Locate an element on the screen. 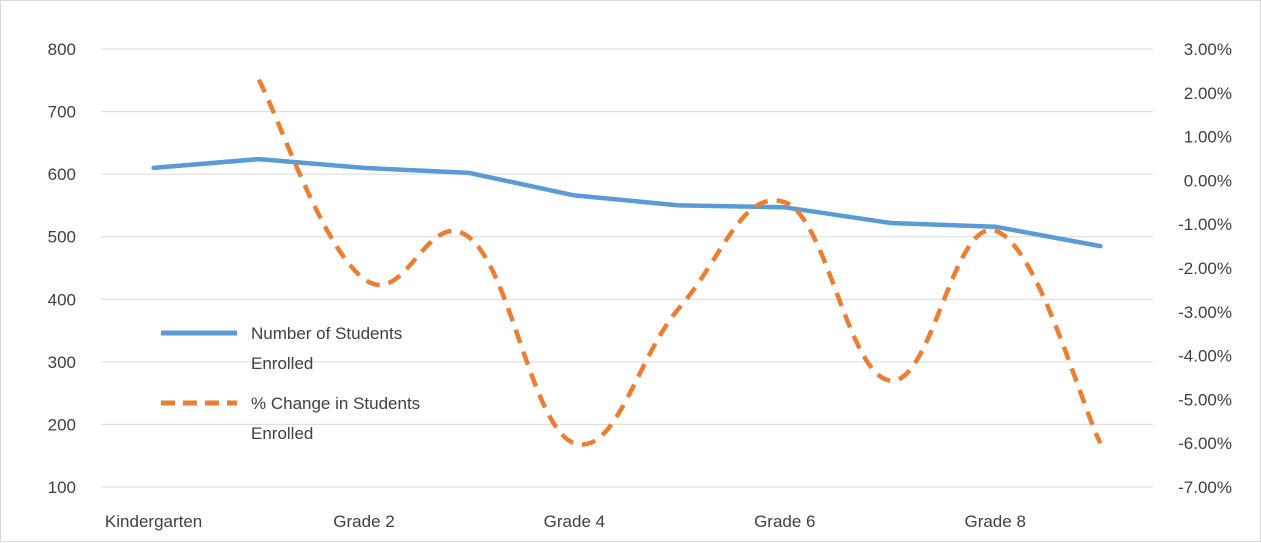 This screenshot has height=543, width=1261. y-left-tick-label: 300 is located at coordinates (62, 362).